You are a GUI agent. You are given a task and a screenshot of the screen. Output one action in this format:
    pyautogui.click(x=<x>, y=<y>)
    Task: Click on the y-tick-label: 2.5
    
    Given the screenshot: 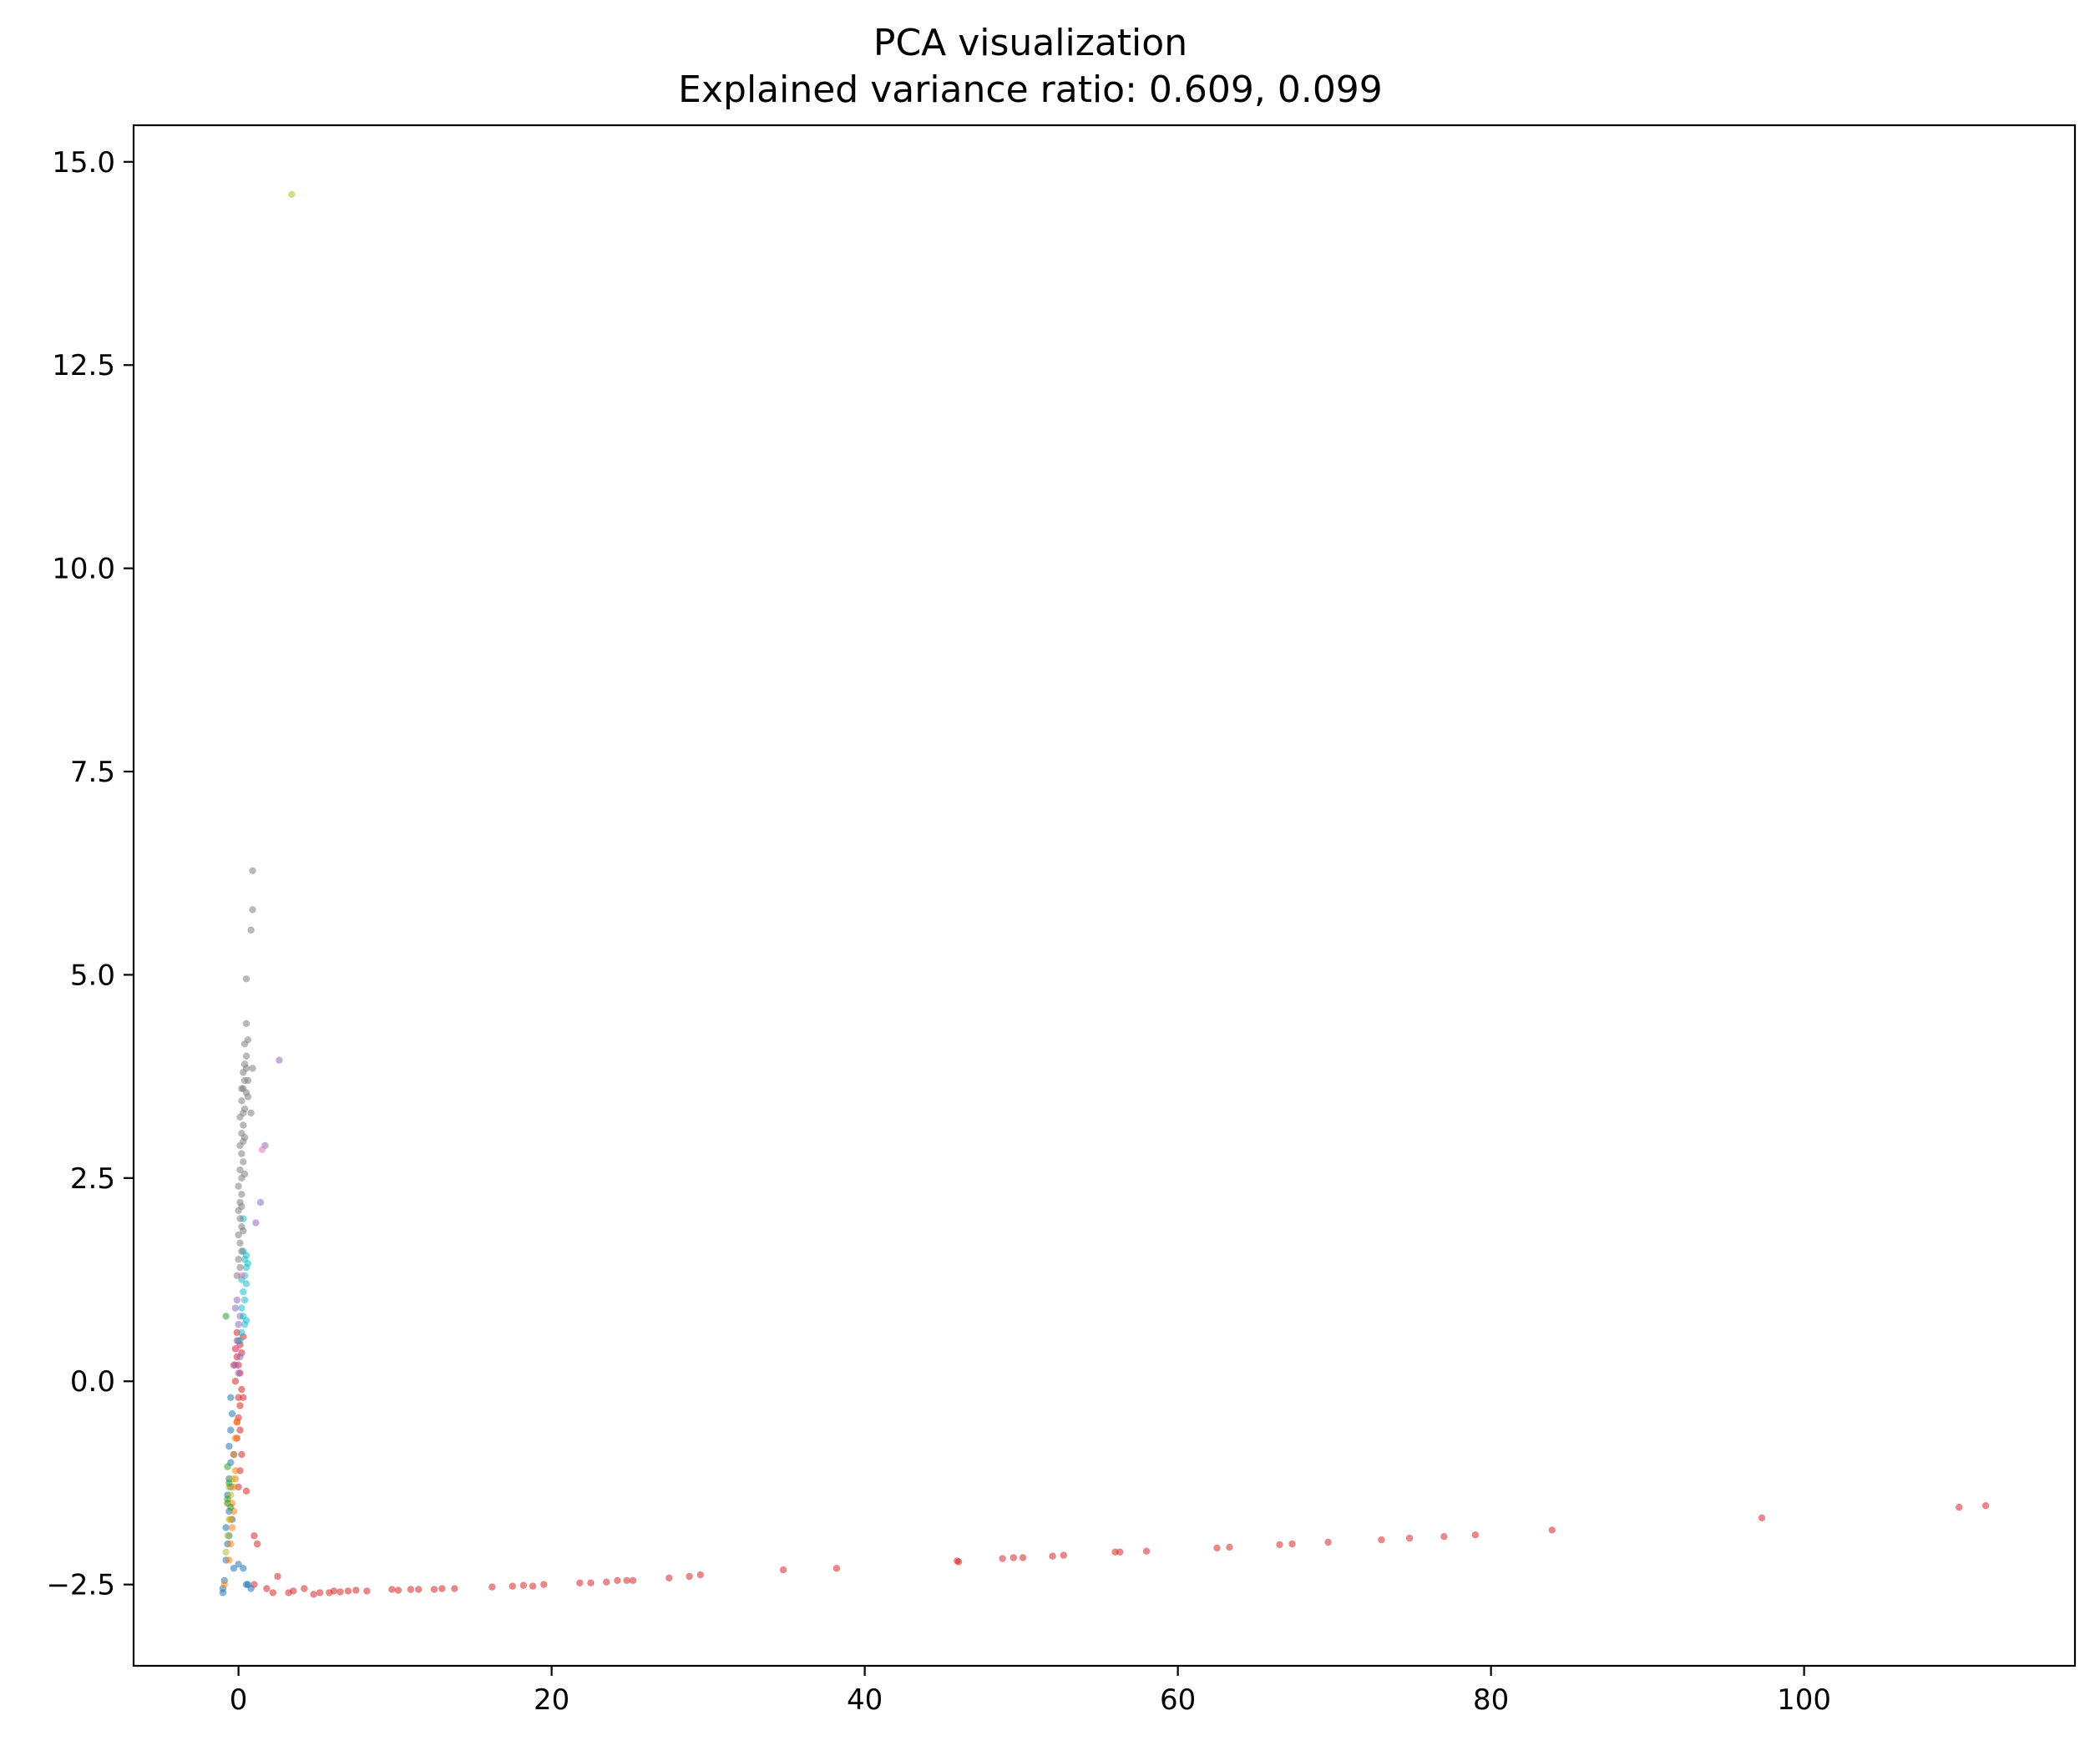 What is the action you would take?
    pyautogui.click(x=92, y=1179)
    